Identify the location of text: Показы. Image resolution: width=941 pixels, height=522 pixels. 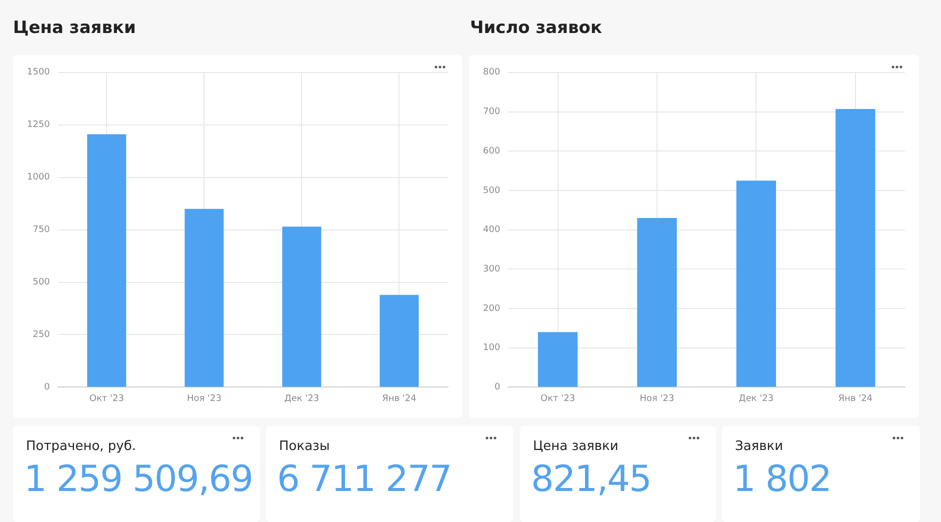
(304, 446).